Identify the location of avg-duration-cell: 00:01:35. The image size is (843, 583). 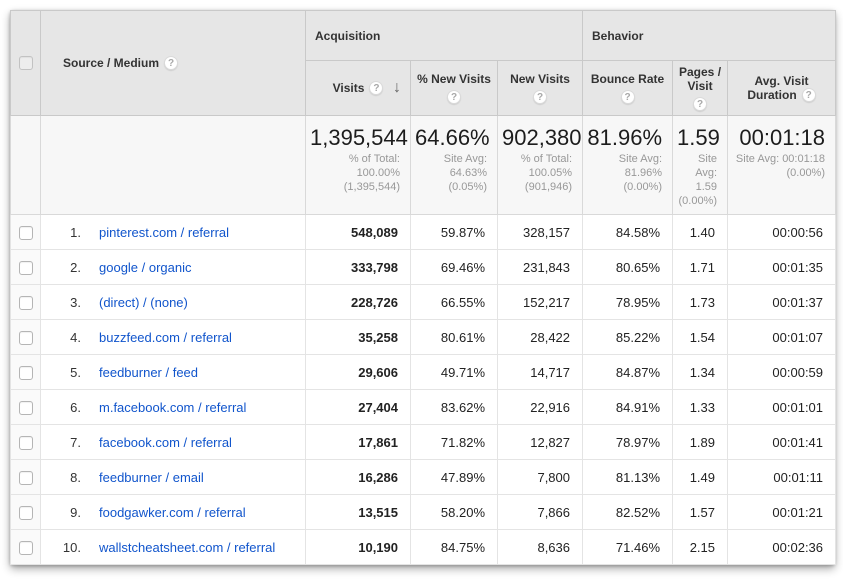
(782, 267).